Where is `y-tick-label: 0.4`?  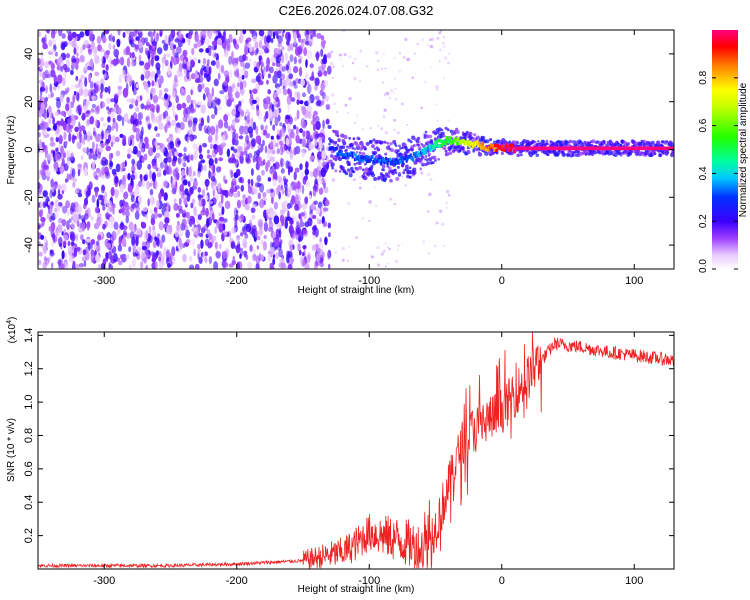
y-tick-label: 0.4 is located at coordinates (29, 502).